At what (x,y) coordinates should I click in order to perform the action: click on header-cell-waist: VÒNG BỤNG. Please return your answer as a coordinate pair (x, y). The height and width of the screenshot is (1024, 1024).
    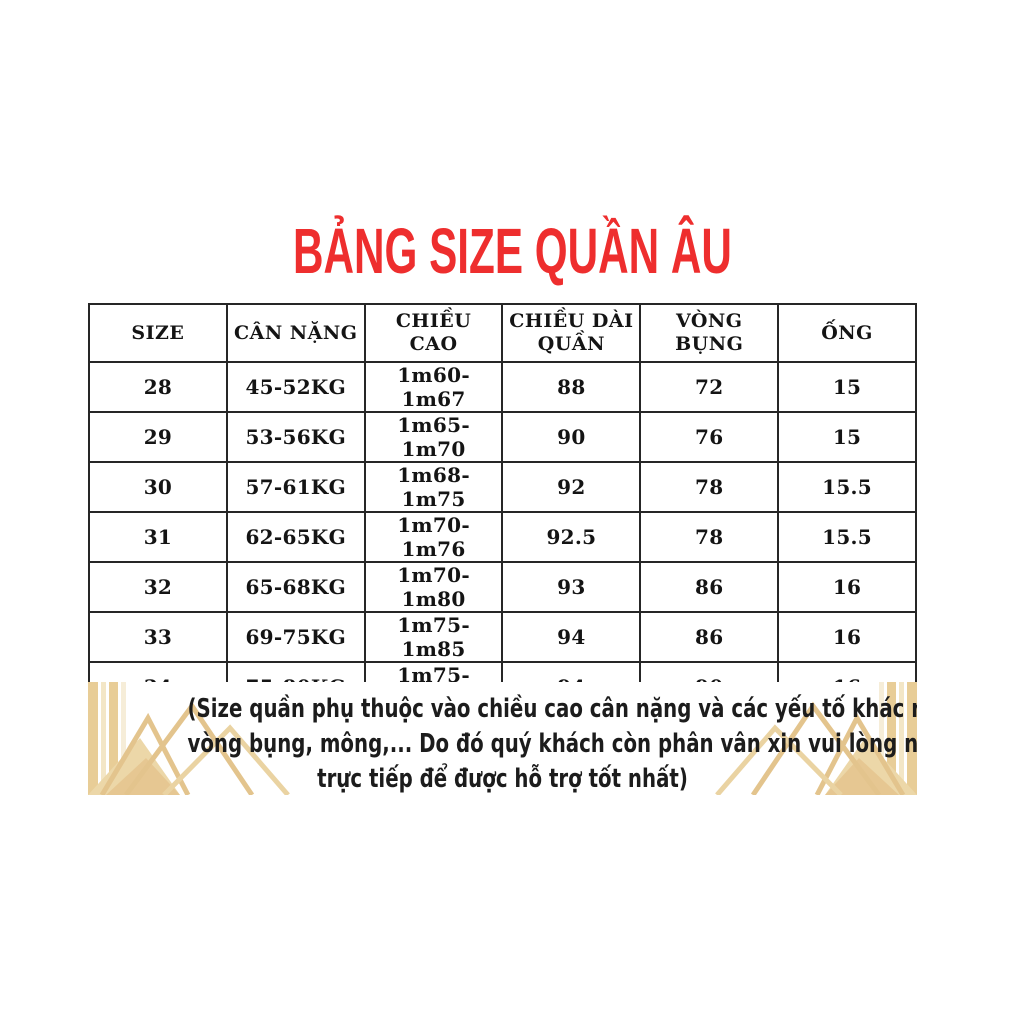
    Looking at the image, I should click on (709, 333).